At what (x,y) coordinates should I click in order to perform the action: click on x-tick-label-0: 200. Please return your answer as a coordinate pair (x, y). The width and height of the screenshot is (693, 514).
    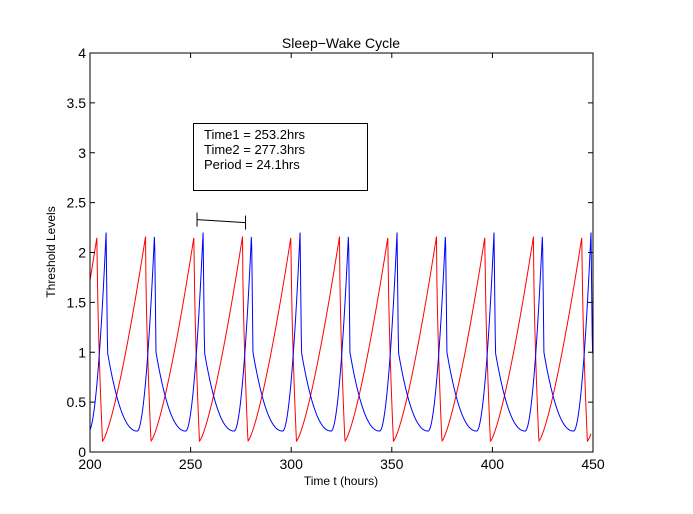
    Looking at the image, I should click on (90, 464).